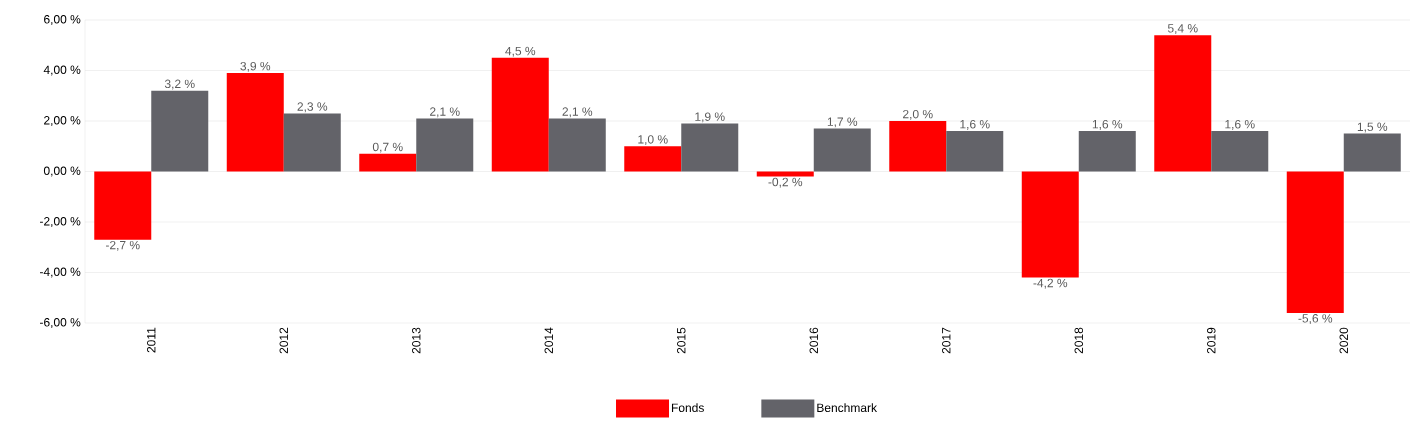 This screenshot has height=431, width=1422. I want to click on data-label: -5,6 %, so click(1315, 319).